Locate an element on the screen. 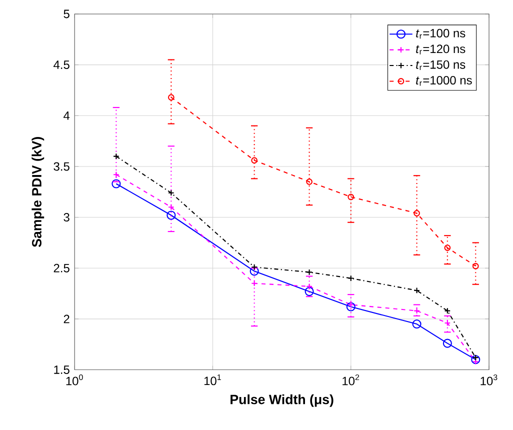  y-tick-label: 2 is located at coordinates (67, 319).